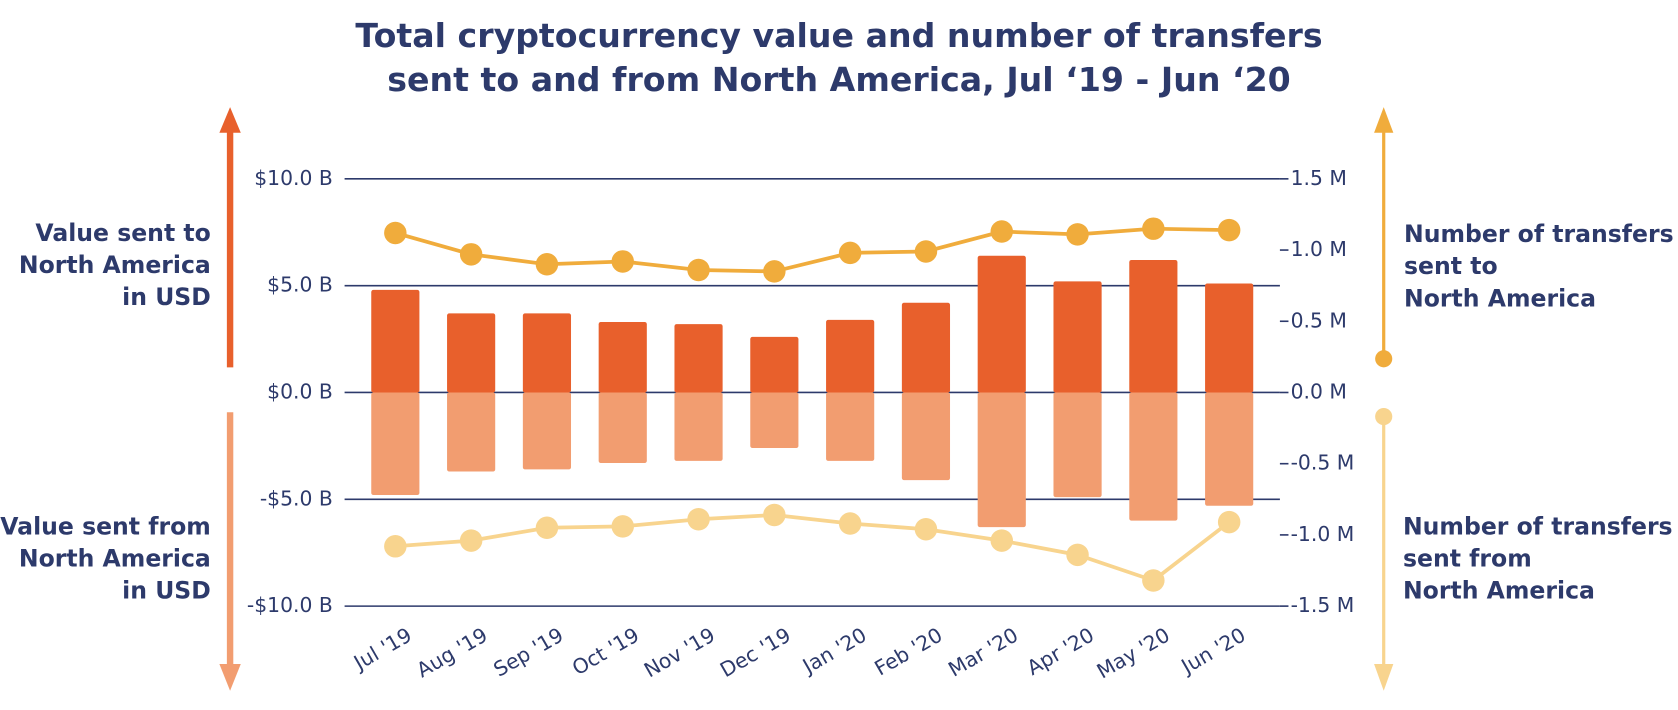 This screenshot has height=710, width=1678. What do you see at coordinates (1323, 605) in the screenshot?
I see `y2-tick-label: -1.5 M` at bounding box center [1323, 605].